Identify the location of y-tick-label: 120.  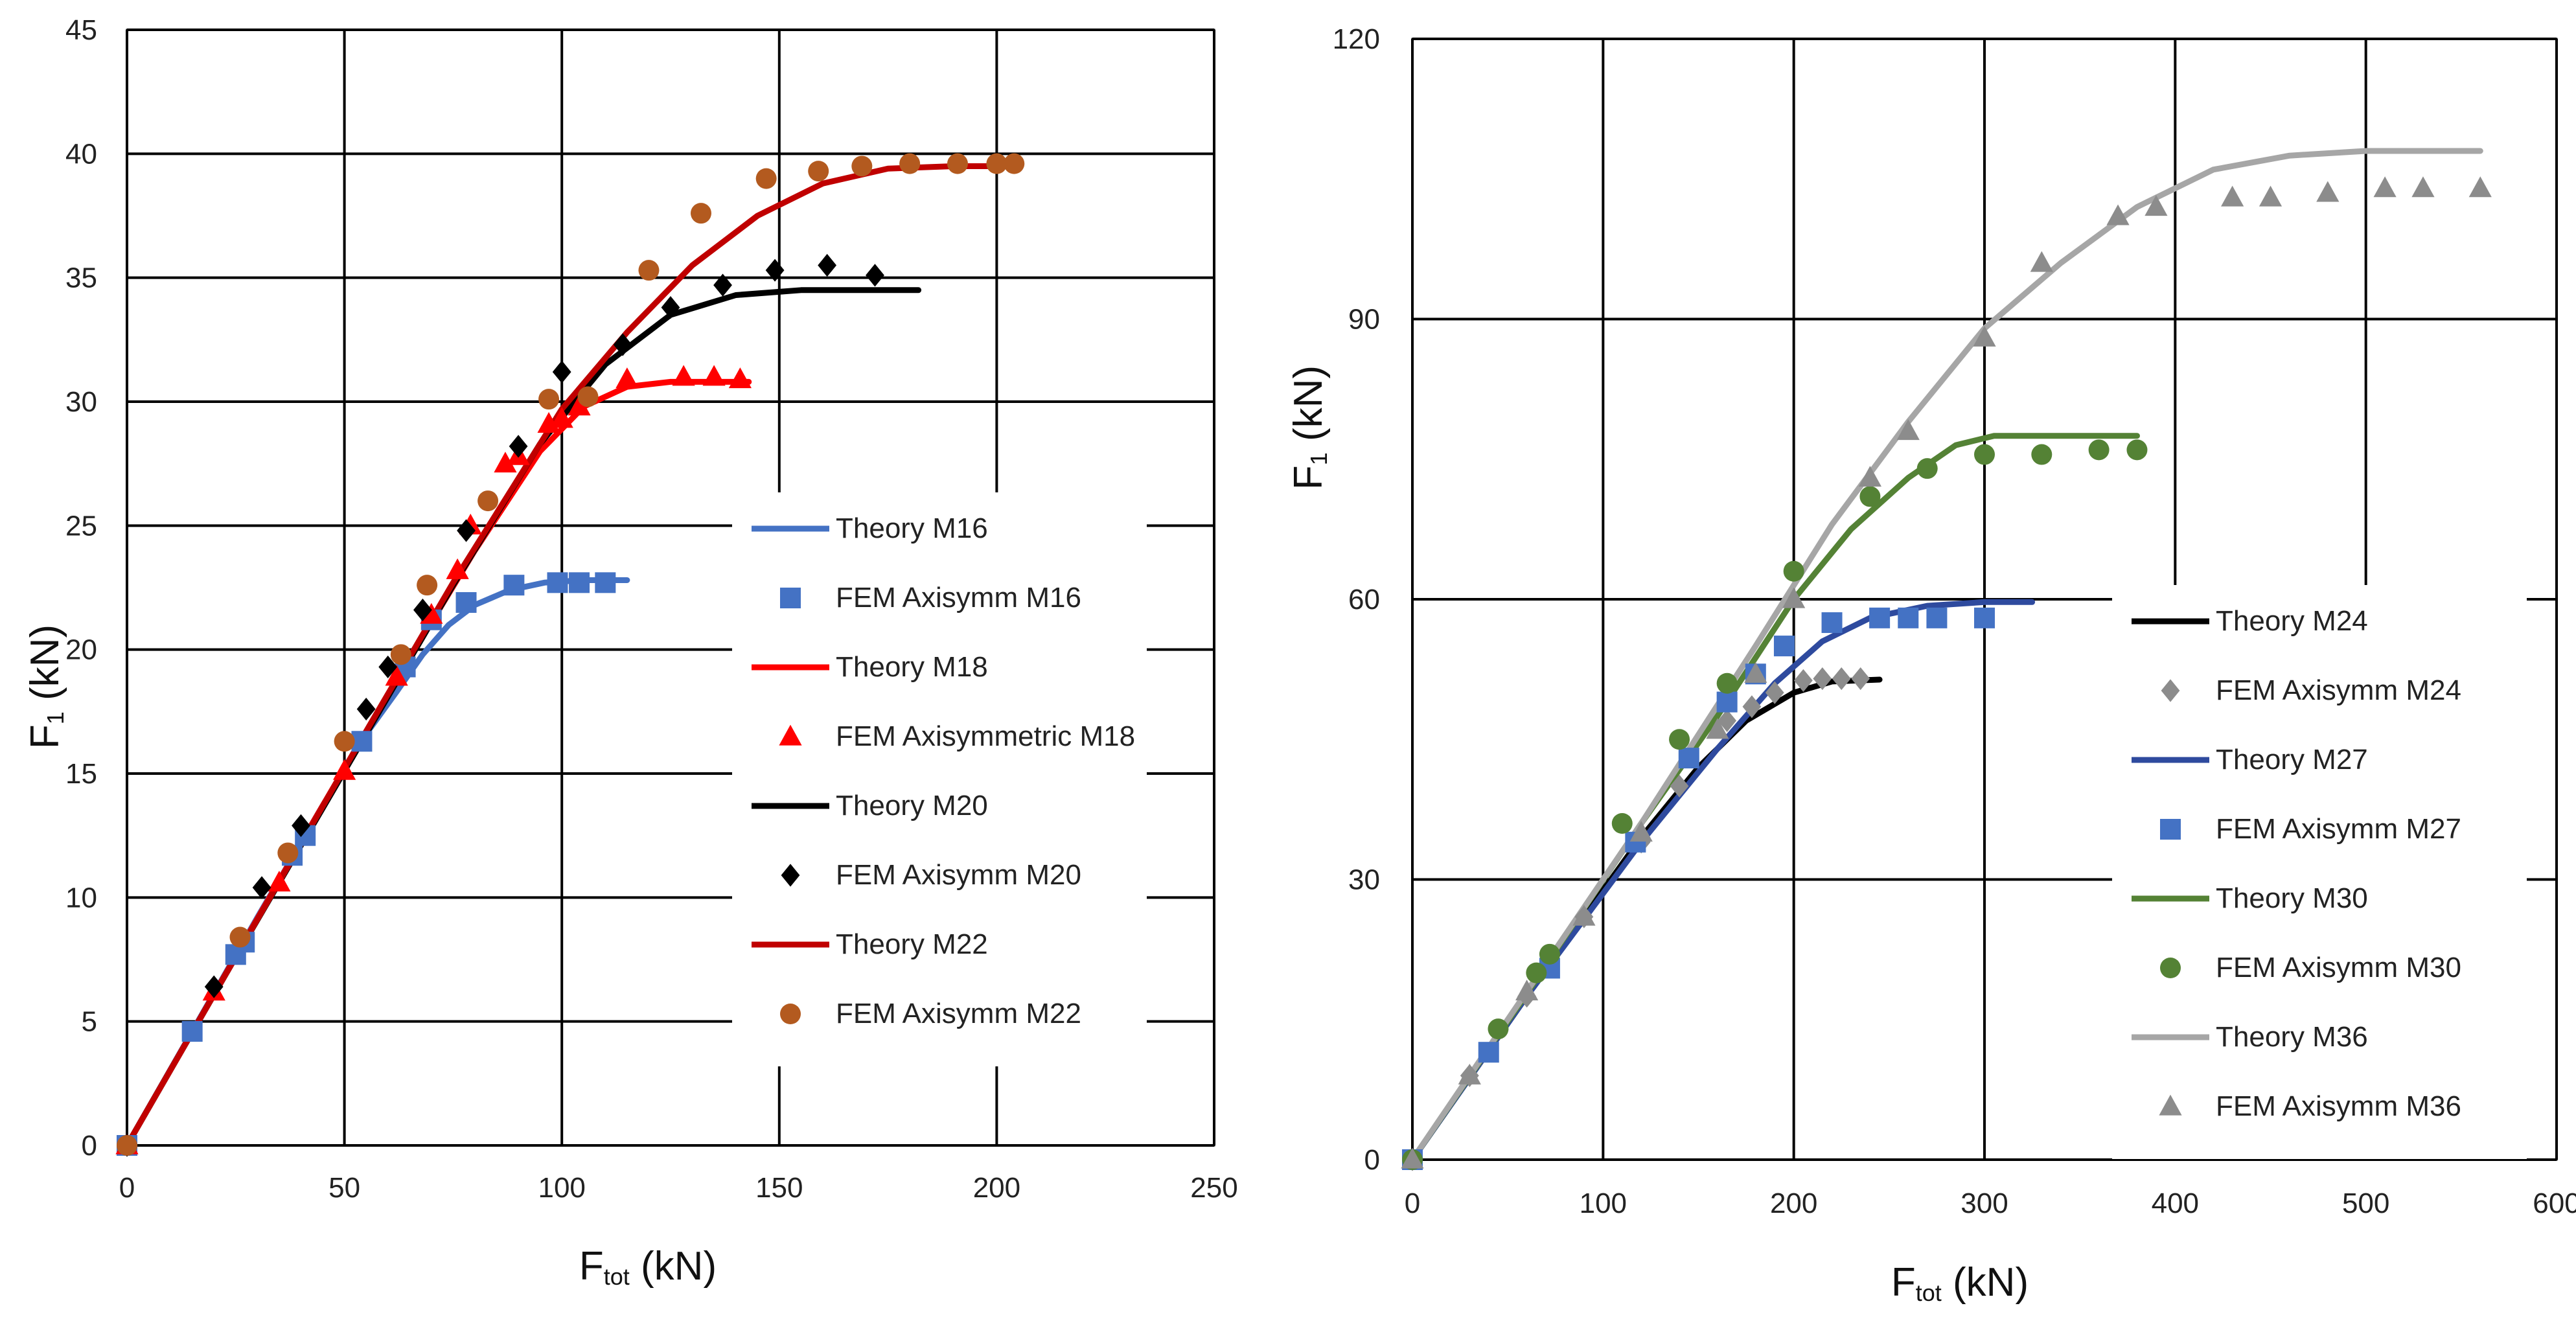
(1356, 39).